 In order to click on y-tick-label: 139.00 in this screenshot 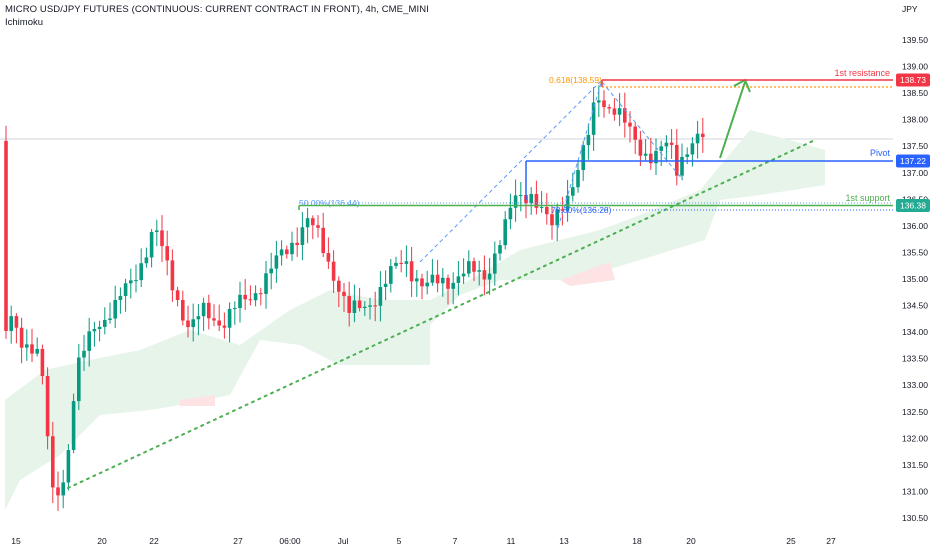, I will do `click(915, 67)`.